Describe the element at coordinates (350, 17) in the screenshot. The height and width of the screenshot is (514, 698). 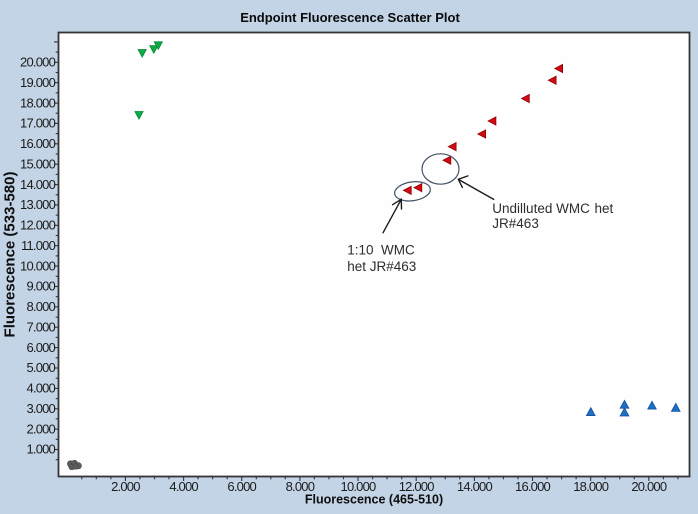
I see `svg-text:Endpoint Fluorescence Scatter: Endpoint Fluorescence Scatter Plot` at that location.